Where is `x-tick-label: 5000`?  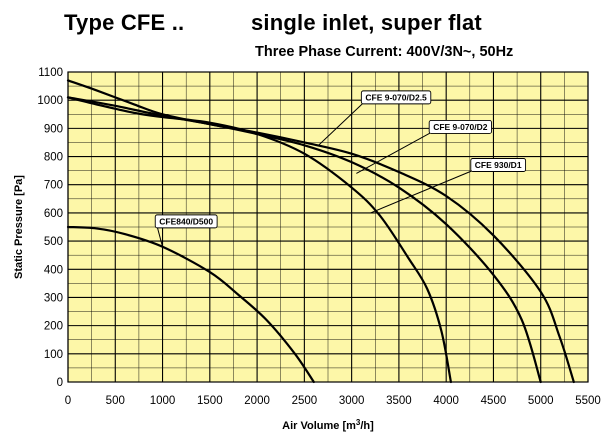
x-tick-label: 5000 is located at coordinates (541, 401).